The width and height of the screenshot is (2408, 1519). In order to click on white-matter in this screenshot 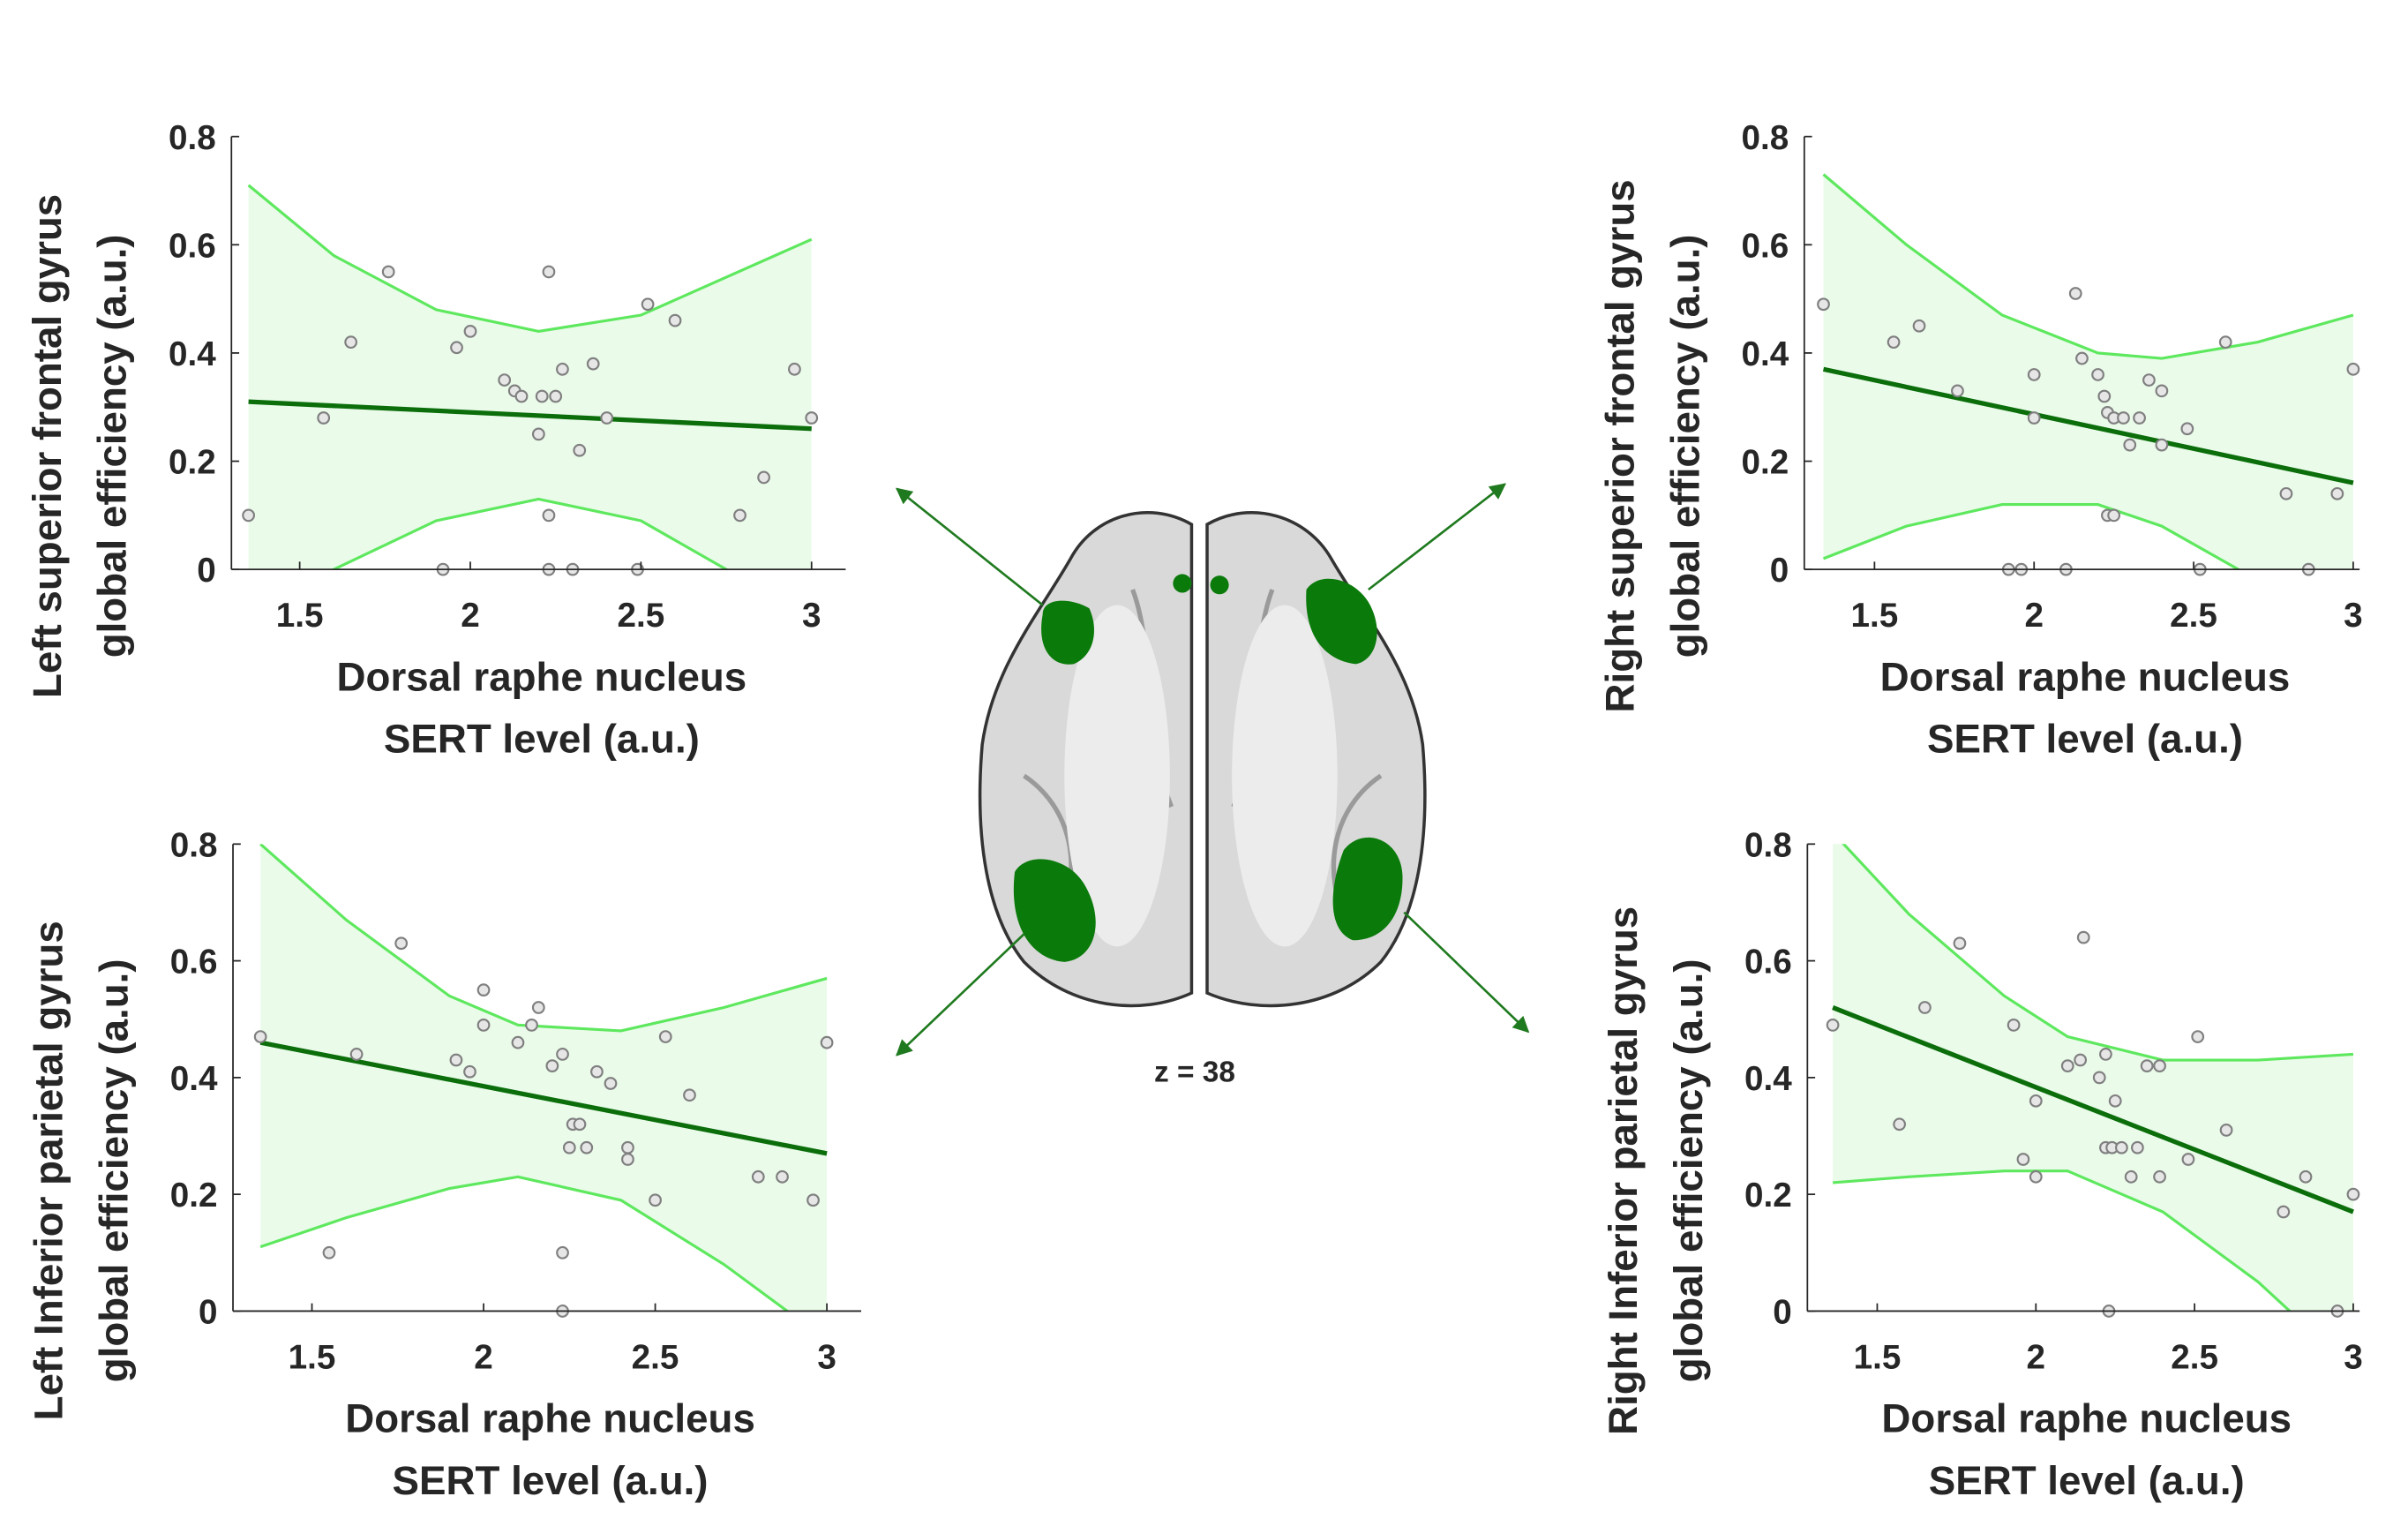, I will do `click(1285, 776)`.